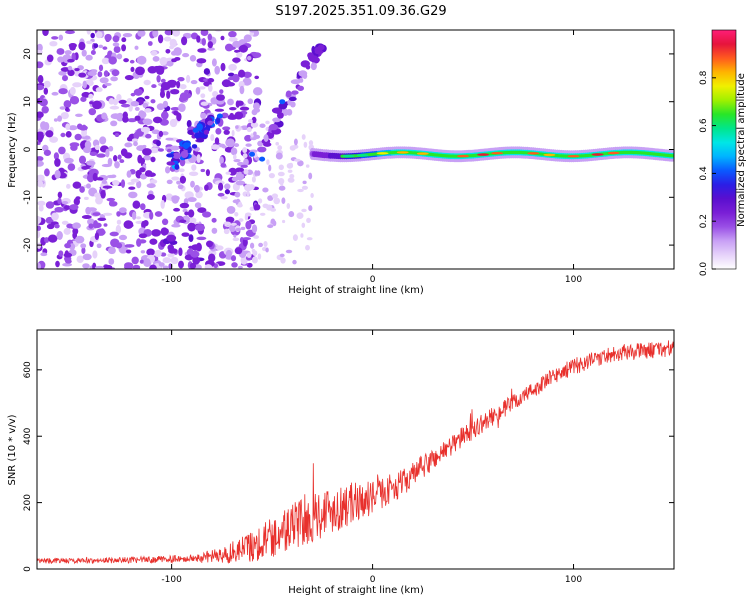  What do you see at coordinates (704, 77) in the screenshot?
I see `colorbar-tick-label: 0.8` at bounding box center [704, 77].